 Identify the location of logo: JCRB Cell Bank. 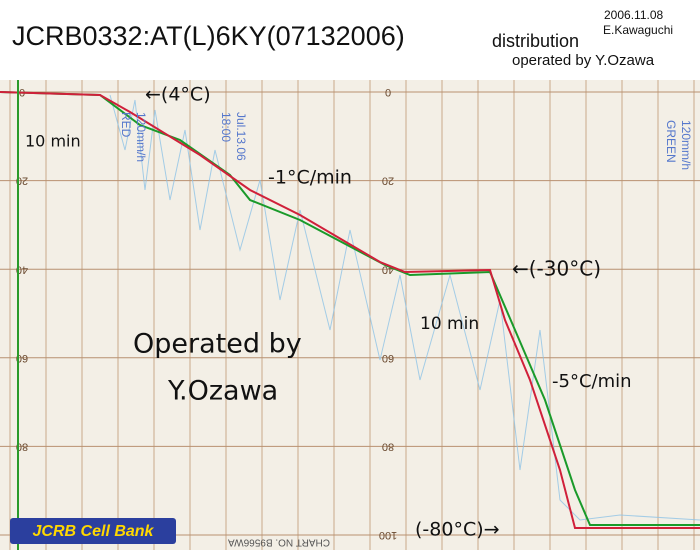
(94, 531).